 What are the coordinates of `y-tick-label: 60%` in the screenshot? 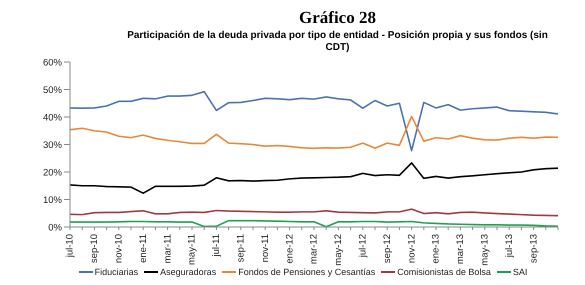 It's located at (52, 62).